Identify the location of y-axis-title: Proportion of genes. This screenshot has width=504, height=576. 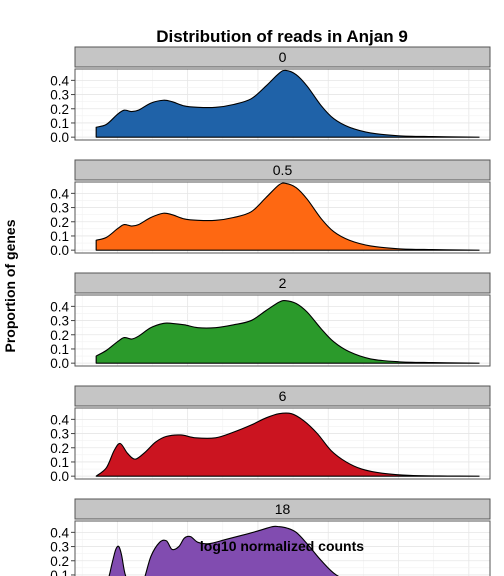
(10, 285).